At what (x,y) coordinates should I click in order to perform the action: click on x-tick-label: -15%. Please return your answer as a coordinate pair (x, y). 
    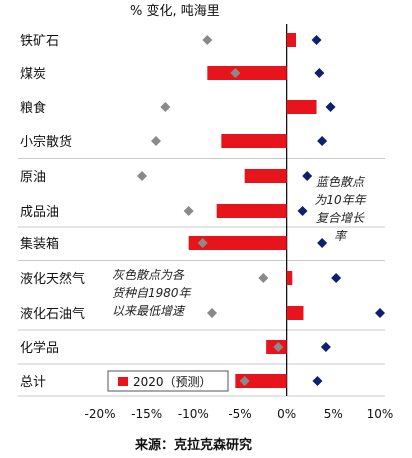
    Looking at the image, I should click on (146, 414).